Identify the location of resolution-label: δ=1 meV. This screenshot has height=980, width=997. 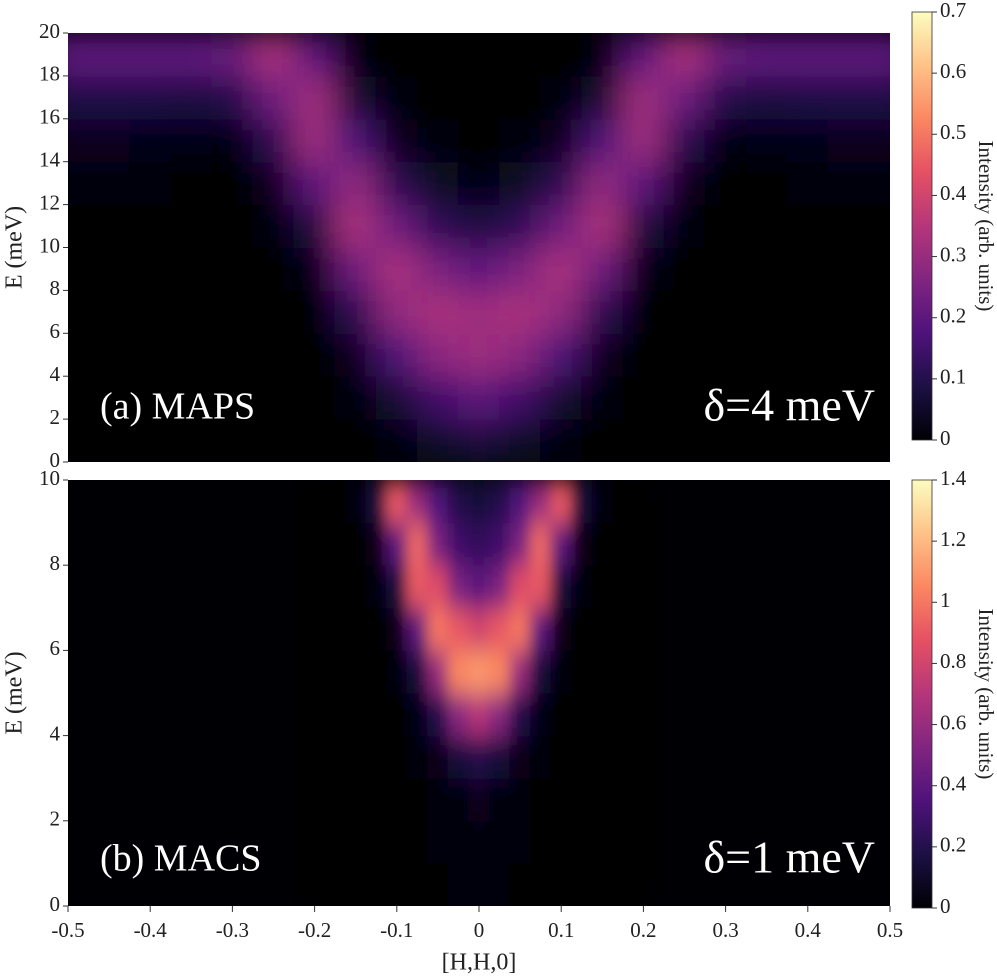
(789, 857).